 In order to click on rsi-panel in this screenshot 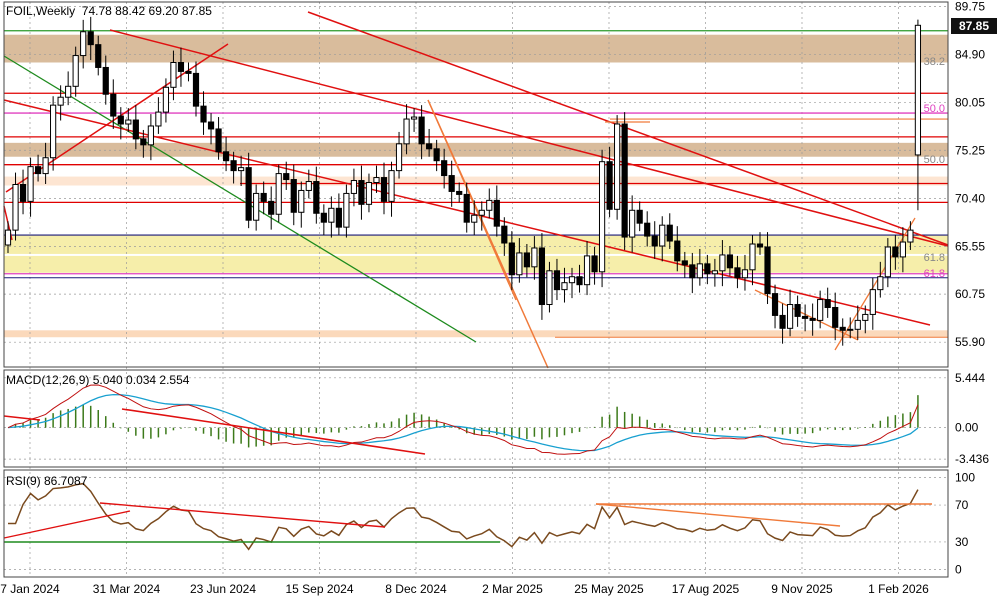, I will do `click(467, 516)`.